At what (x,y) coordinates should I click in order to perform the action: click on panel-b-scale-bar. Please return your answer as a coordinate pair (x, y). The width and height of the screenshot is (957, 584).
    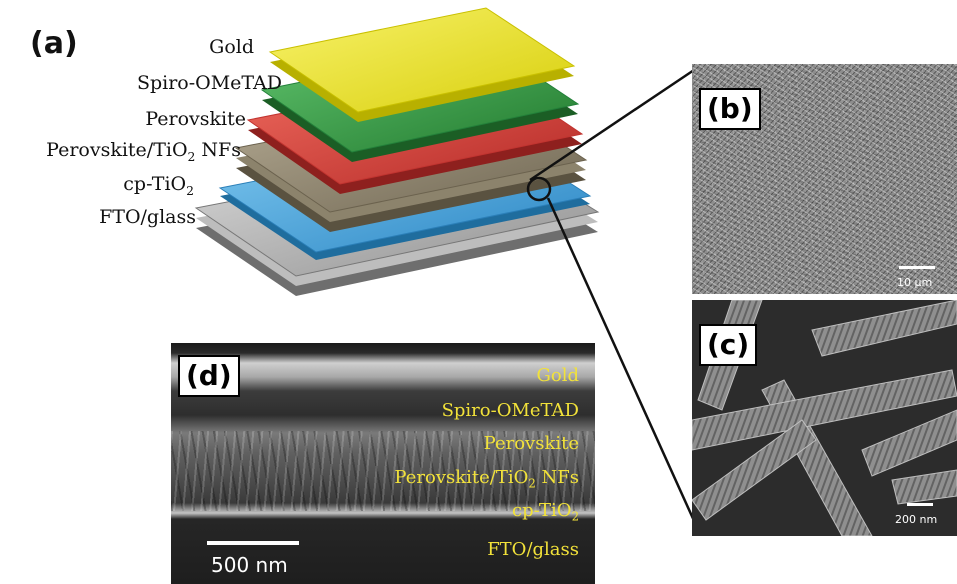
    Looking at the image, I should click on (917, 267).